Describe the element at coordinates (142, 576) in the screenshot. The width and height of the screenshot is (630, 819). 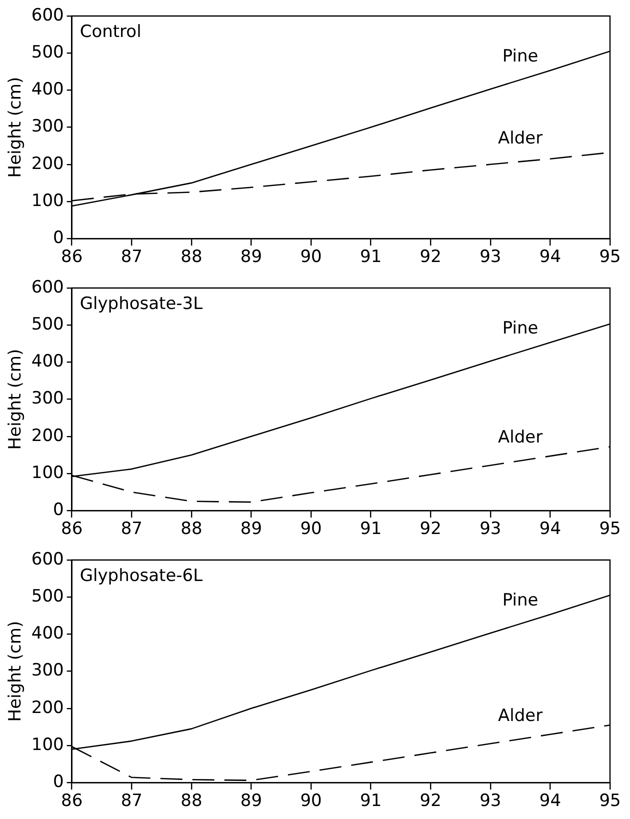
I see `chart-title: Glyphosate-6L` at that location.